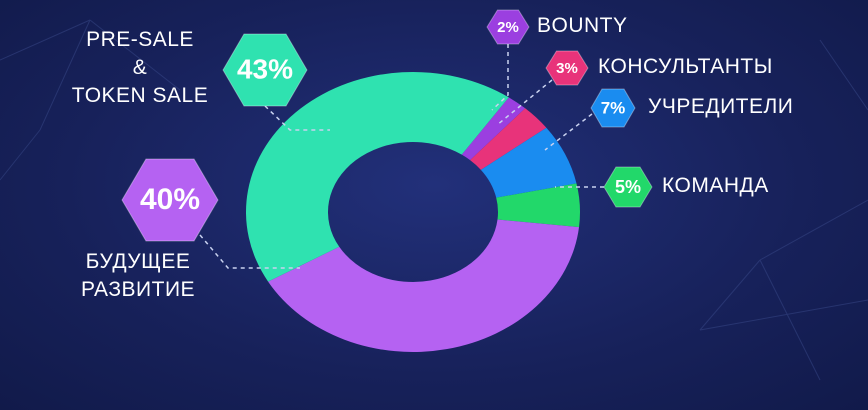  I want to click on category-label: КОМАНДА, so click(715, 185).